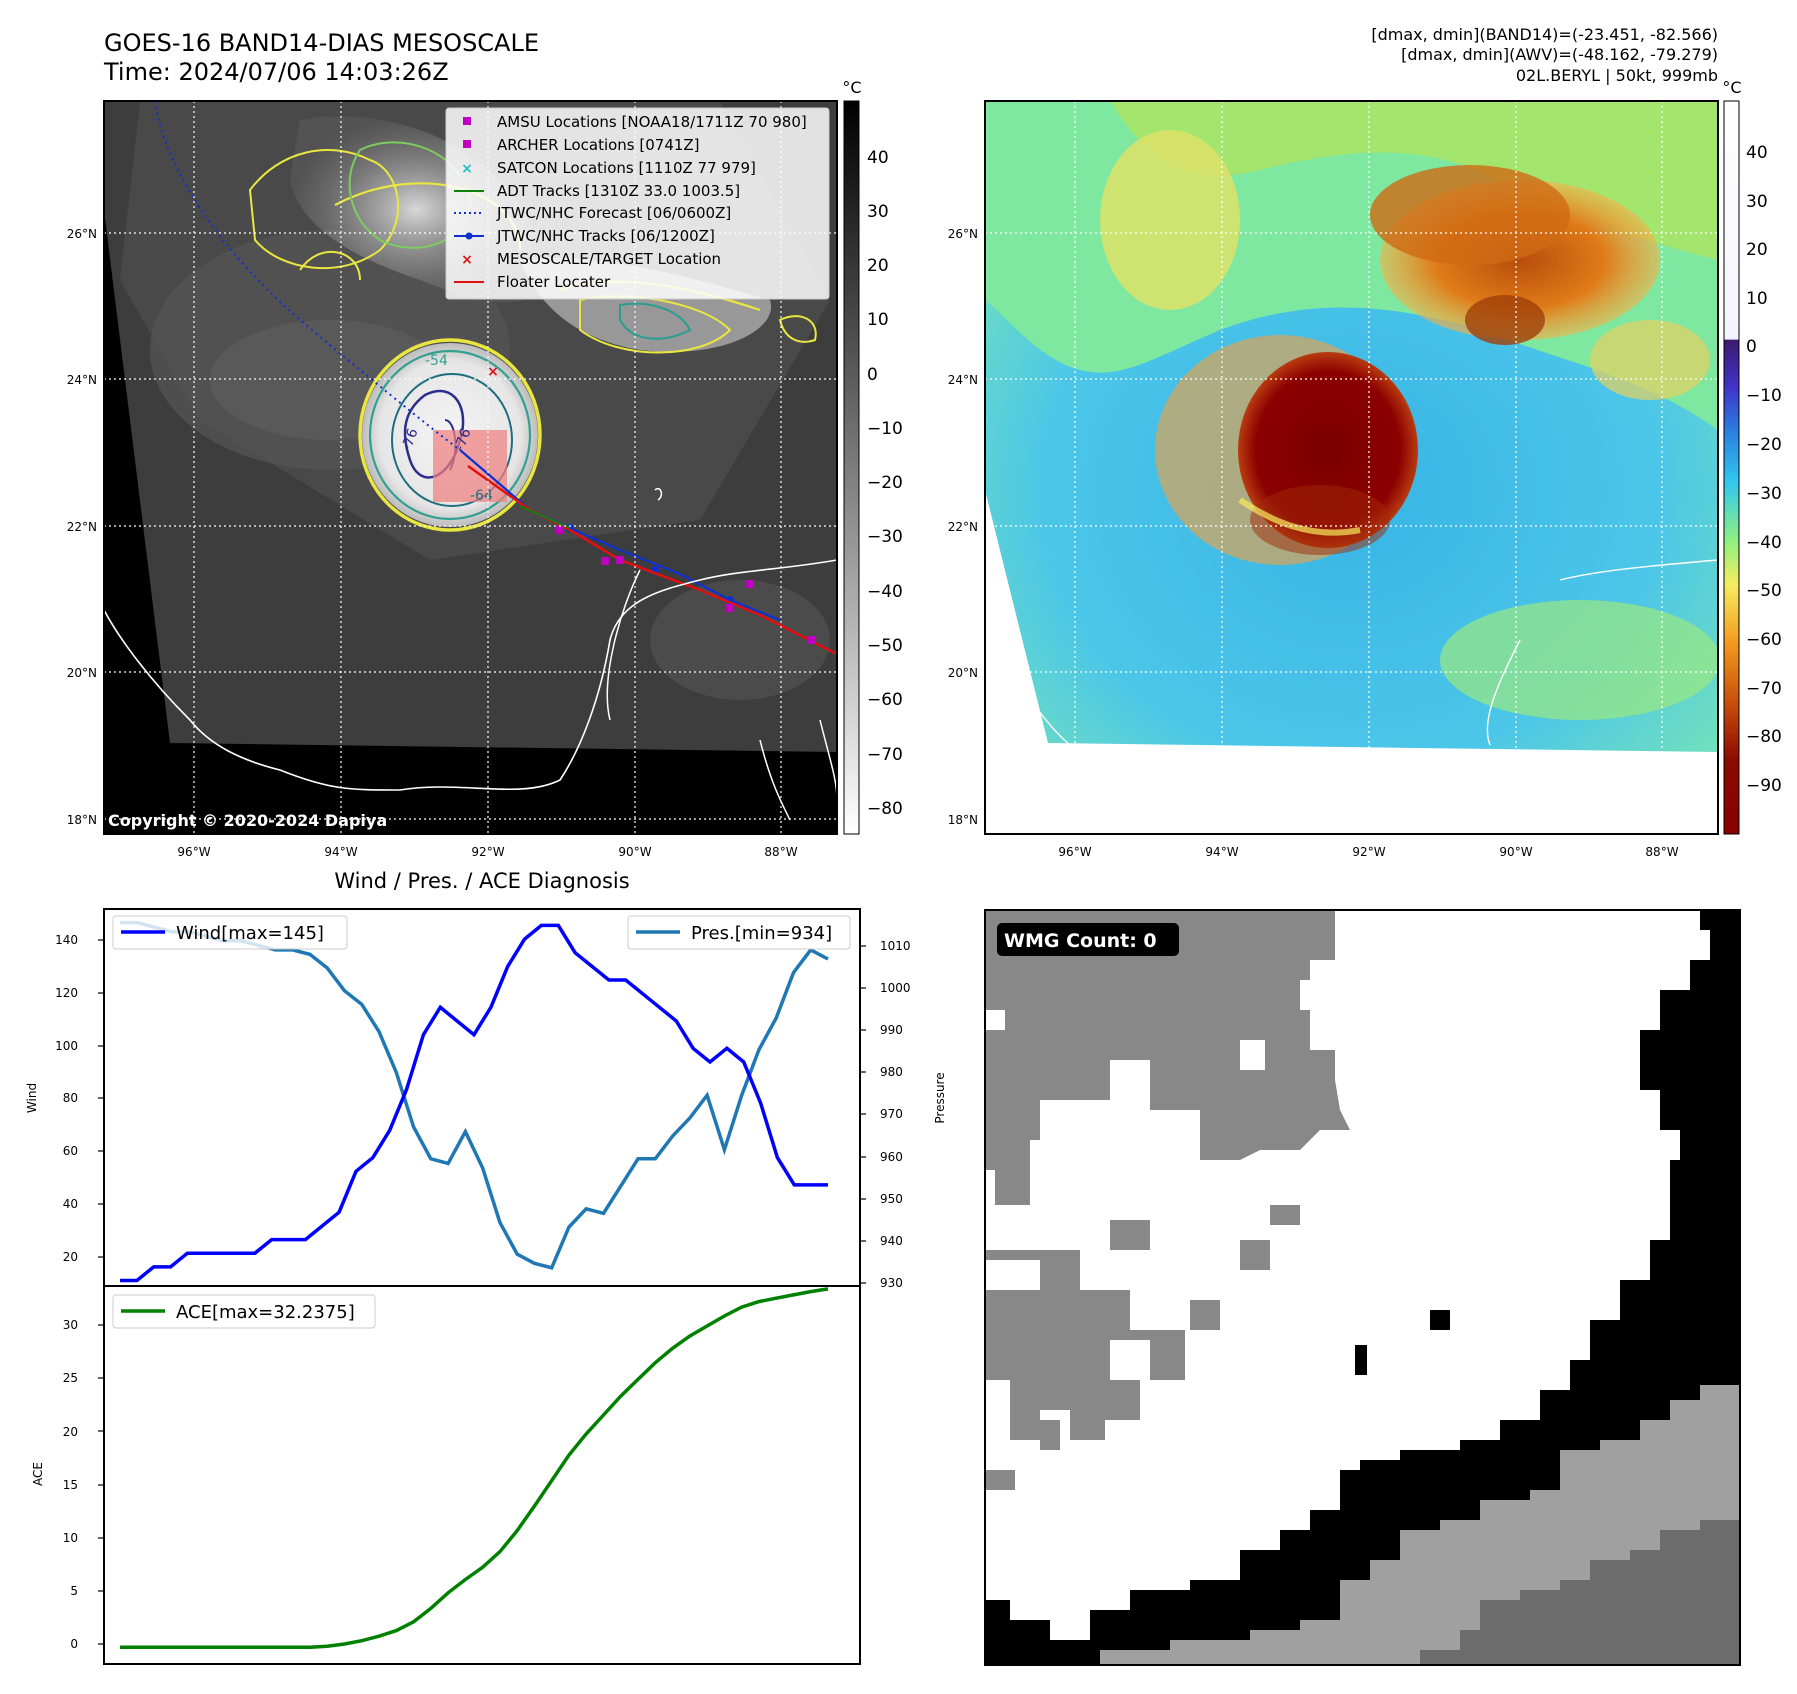  I want to click on wind-plot-frame, so click(482, 1097).